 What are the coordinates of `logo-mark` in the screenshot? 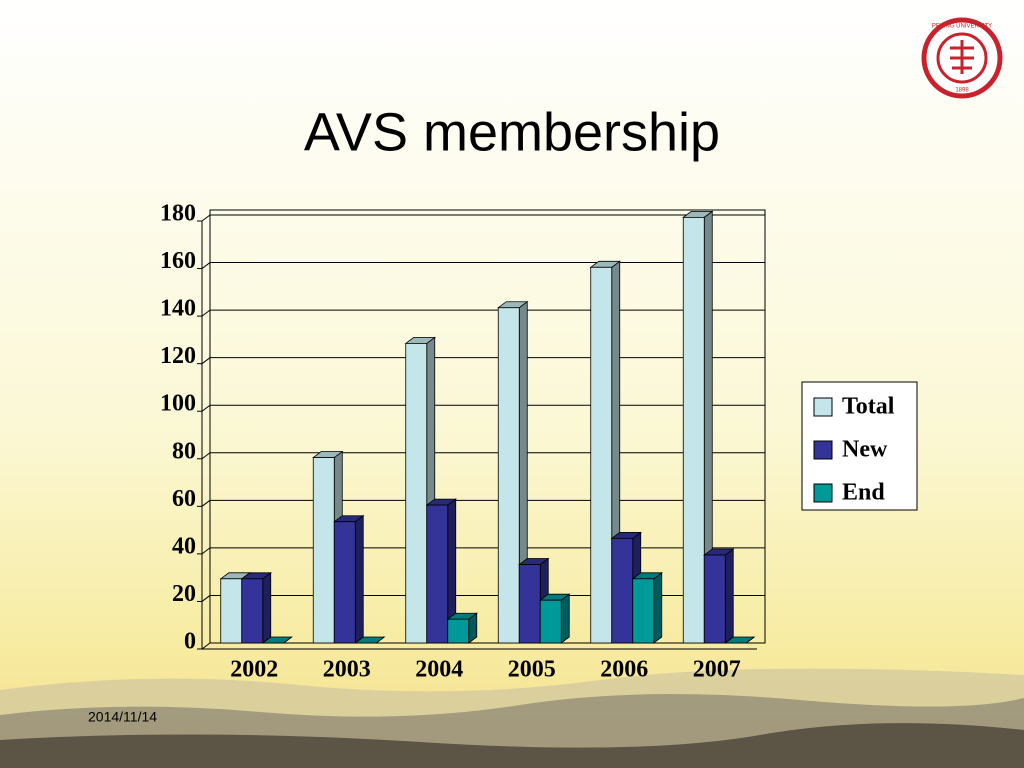 It's located at (962, 57).